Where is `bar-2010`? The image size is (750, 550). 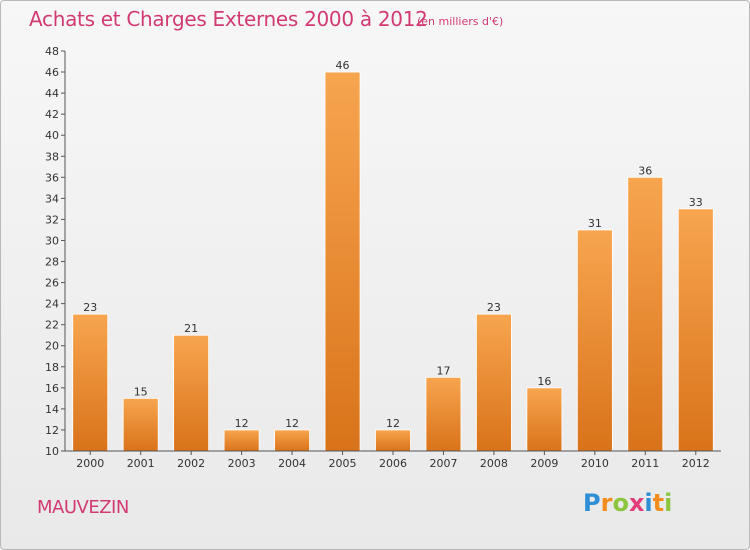 bar-2010 is located at coordinates (594, 340).